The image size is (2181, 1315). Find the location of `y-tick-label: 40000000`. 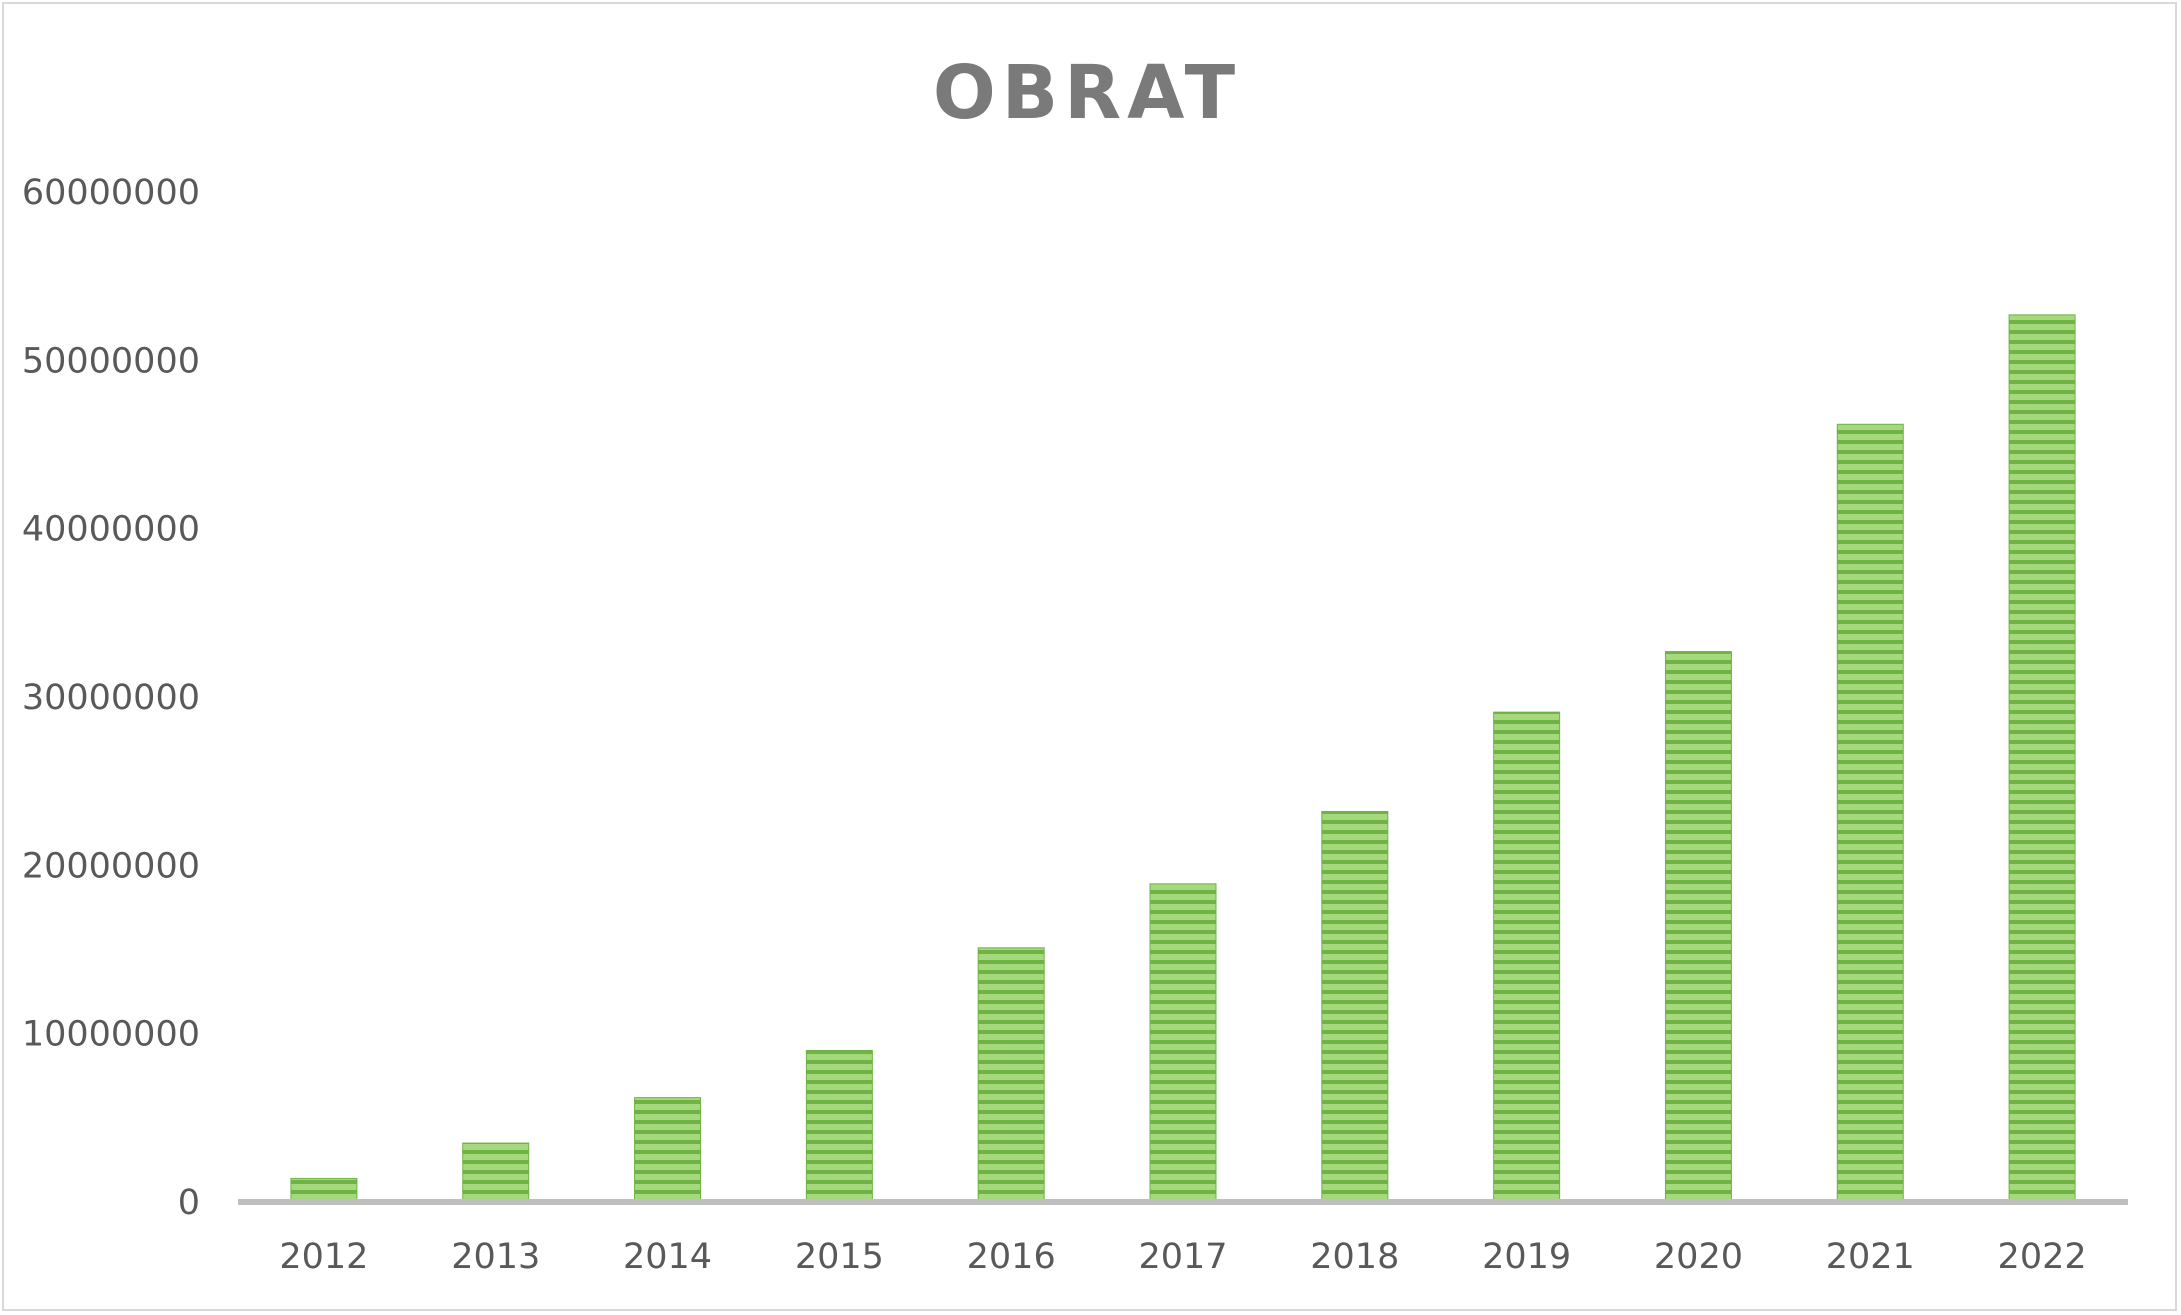

y-tick-label: 40000000 is located at coordinates (111, 530).